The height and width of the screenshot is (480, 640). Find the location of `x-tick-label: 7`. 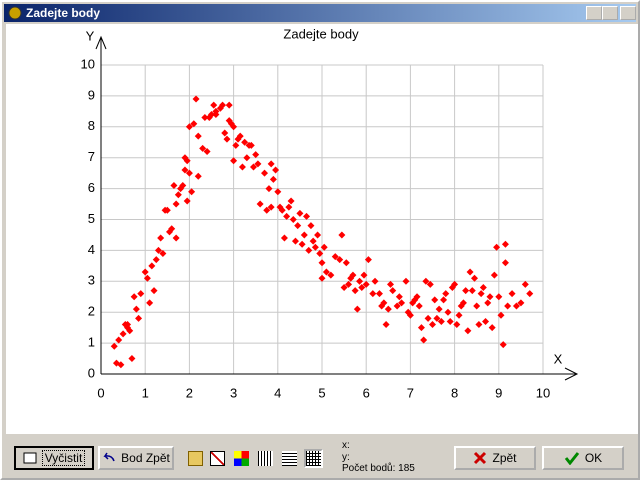

x-tick-label: 7 is located at coordinates (410, 392).